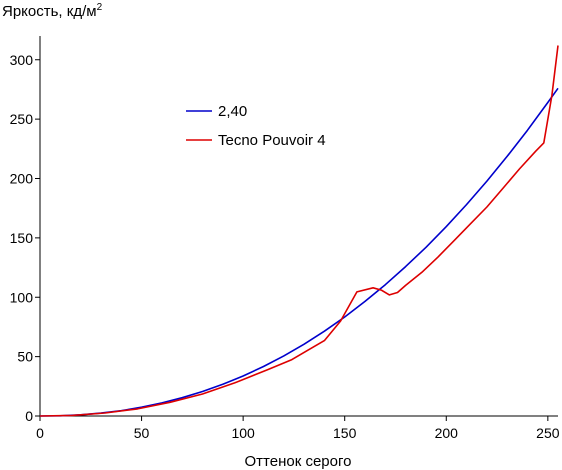  What do you see at coordinates (548, 433) in the screenshot?
I see `x-tick-label: 250` at bounding box center [548, 433].